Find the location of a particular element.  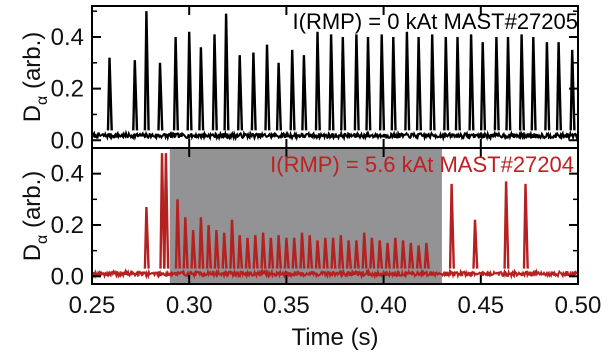

top-y-axis-label: Dα (arb.) is located at coordinates (35, 77).